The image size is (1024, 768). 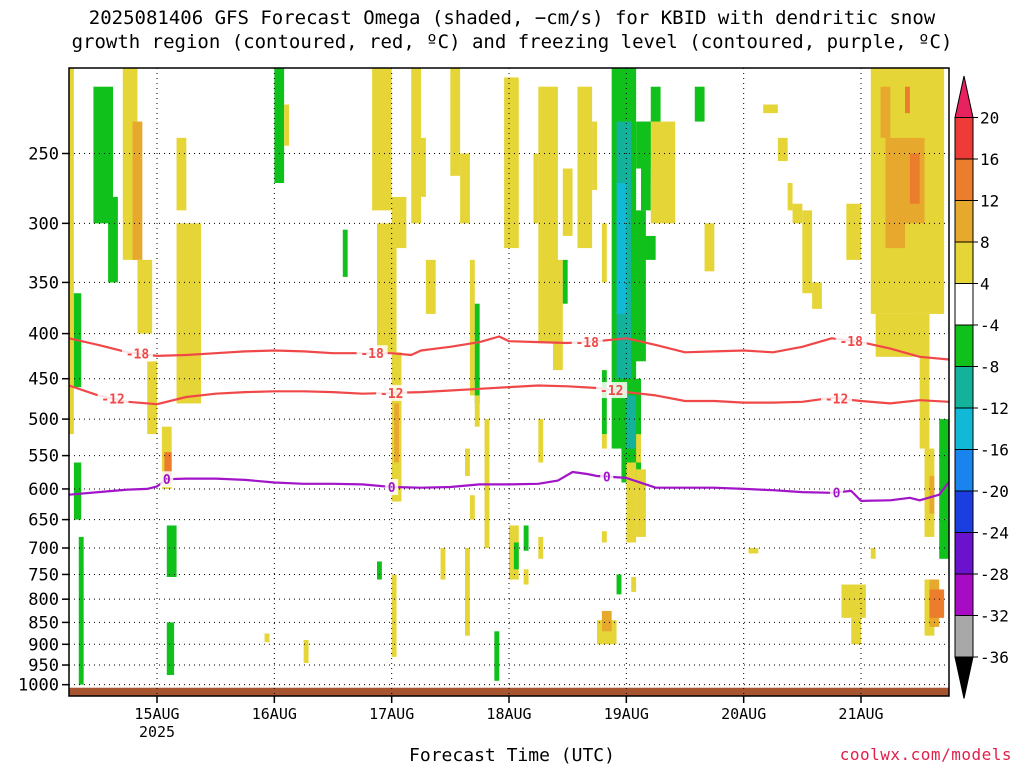 I want to click on y-tick-label: 1000, so click(x=38, y=686).